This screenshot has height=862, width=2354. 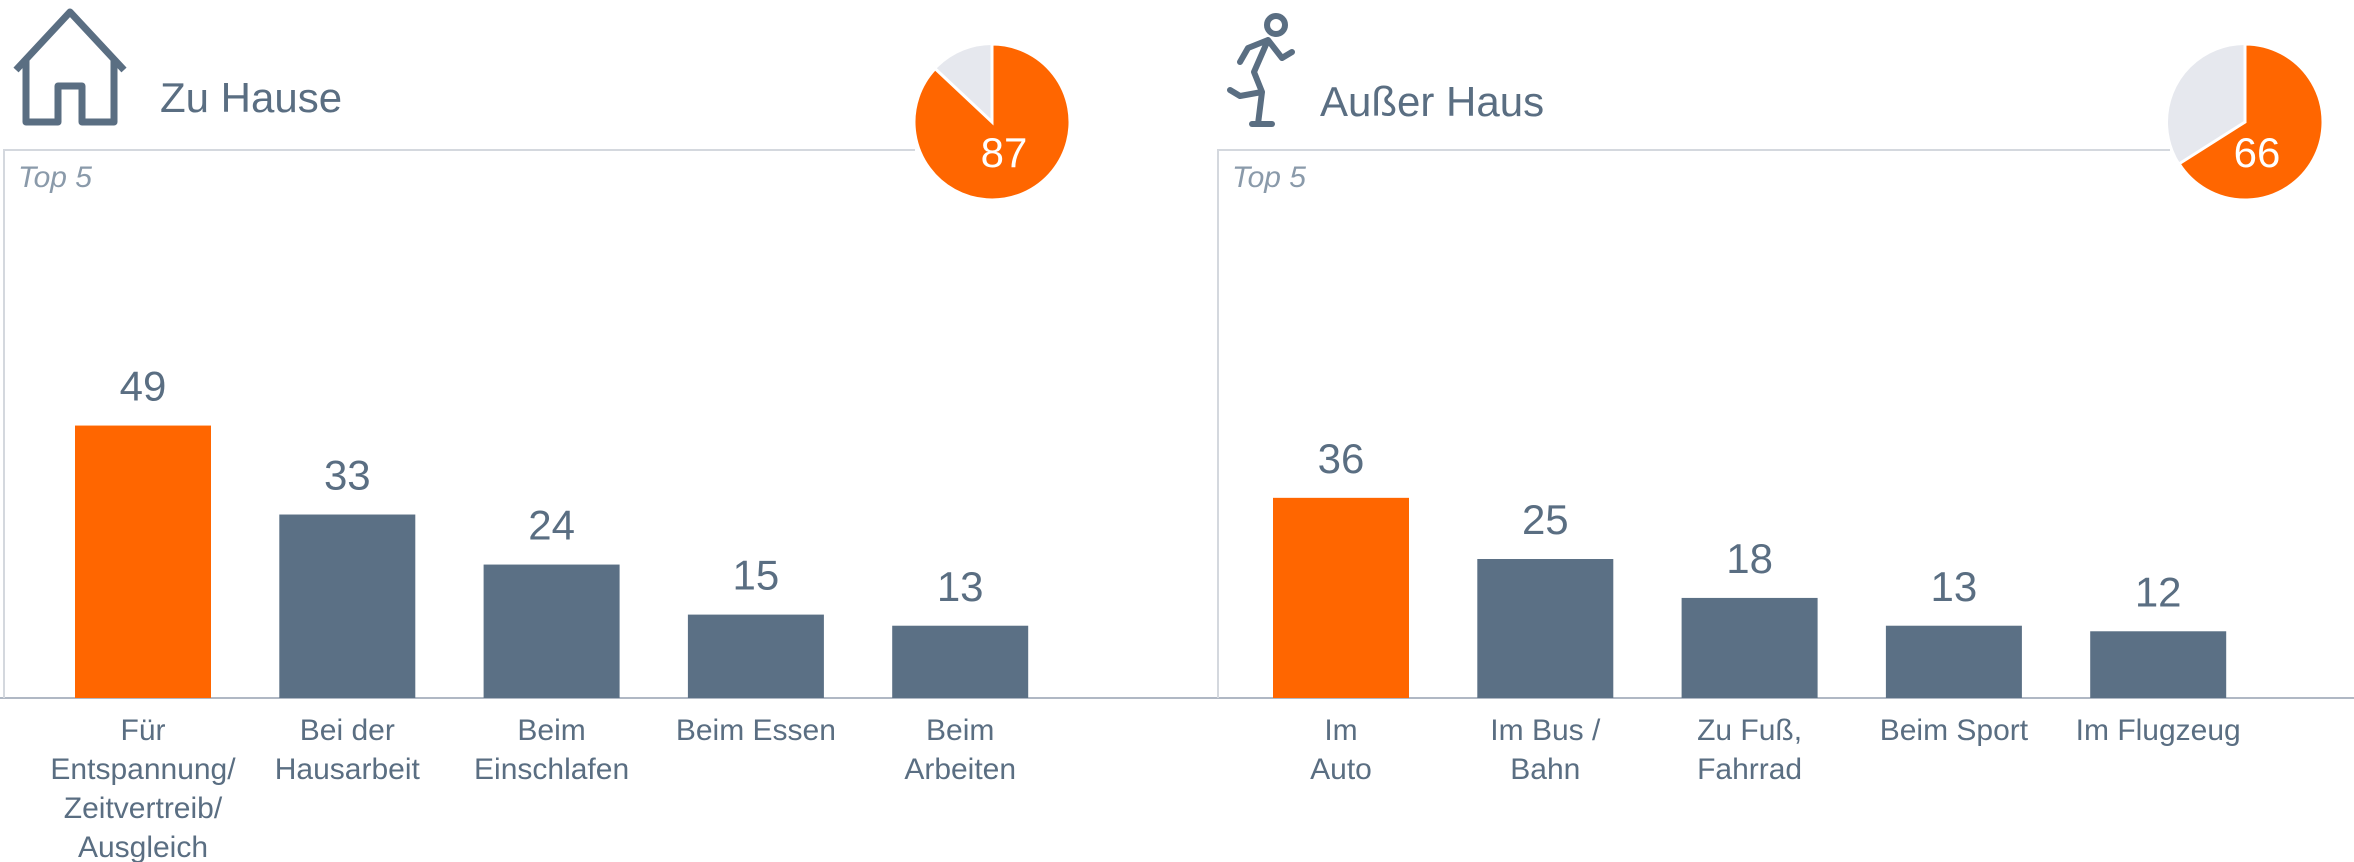 I want to click on category-label: Im Bus / Bahn, so click(x=1545, y=750).